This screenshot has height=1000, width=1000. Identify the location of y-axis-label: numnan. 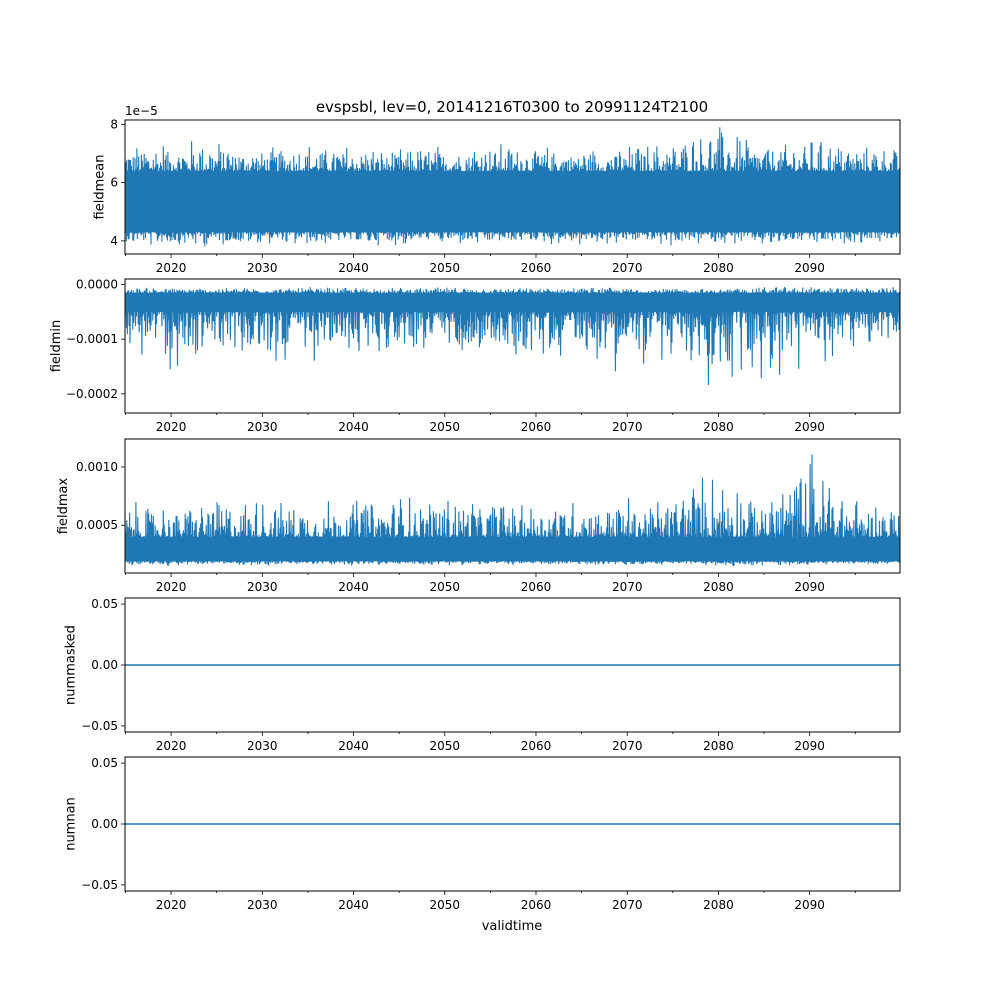
(71, 824).